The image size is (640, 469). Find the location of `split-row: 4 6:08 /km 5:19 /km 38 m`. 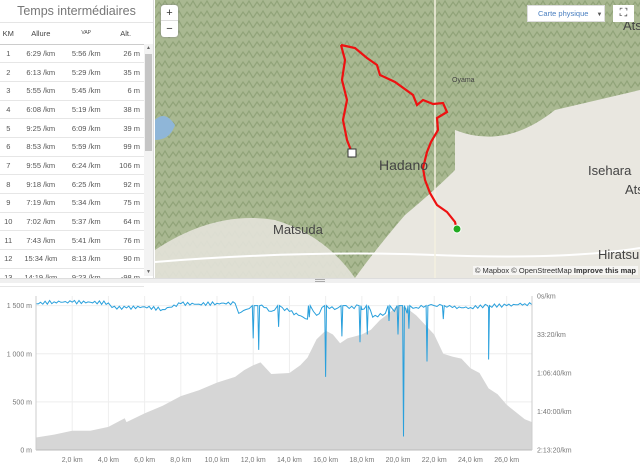

split-row: 4 6:08 /km 5:19 /km 38 m is located at coordinates (72, 110).